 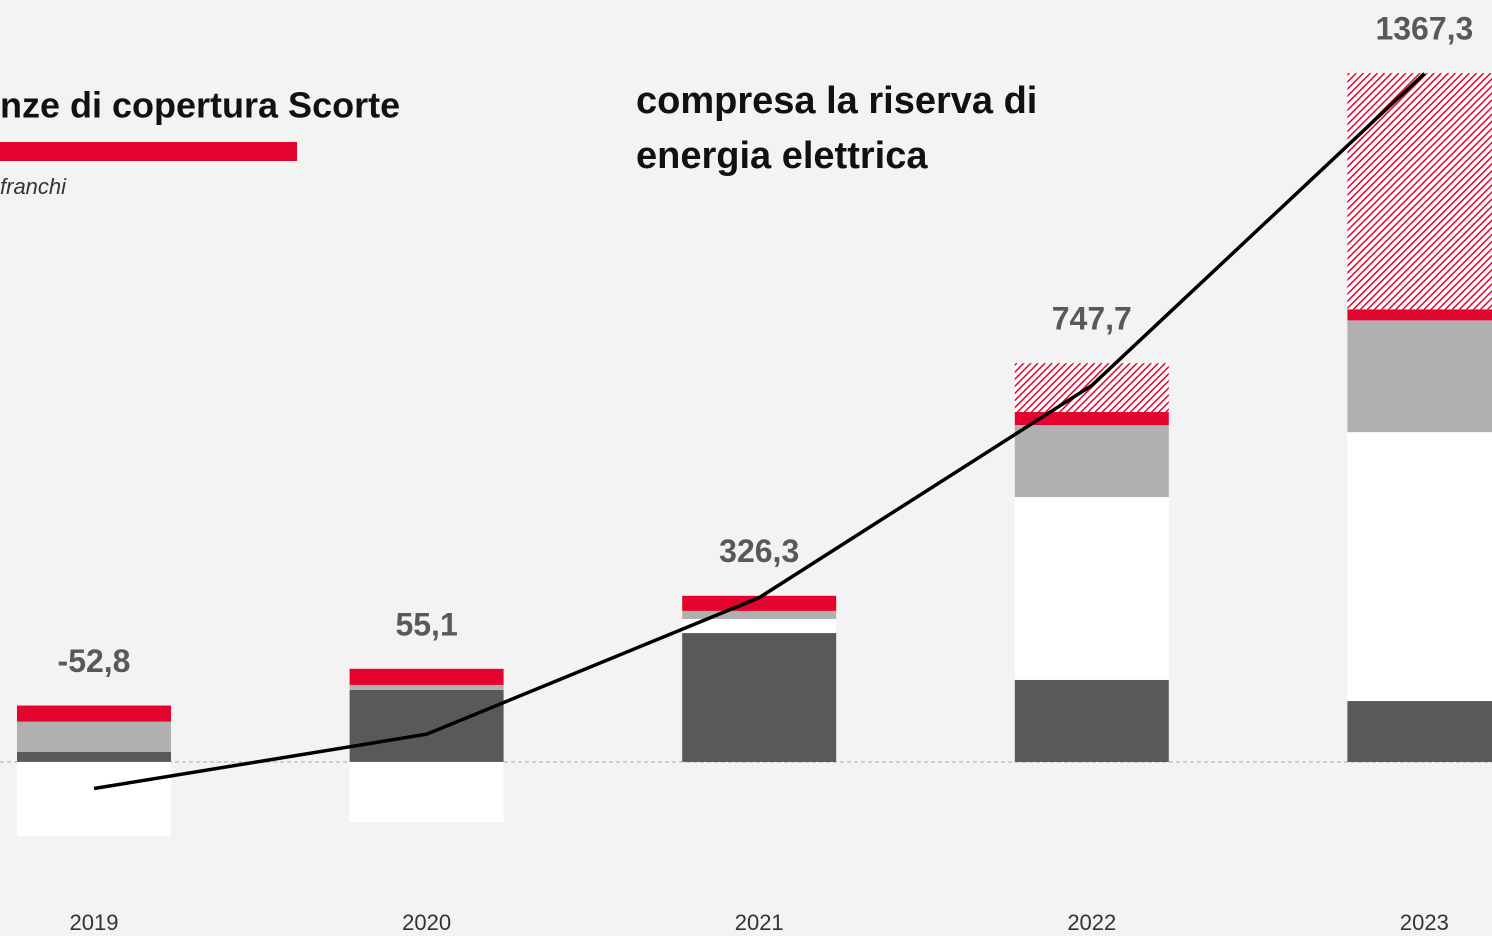 I want to click on x-tick-label: 2023, so click(x=1424, y=922).